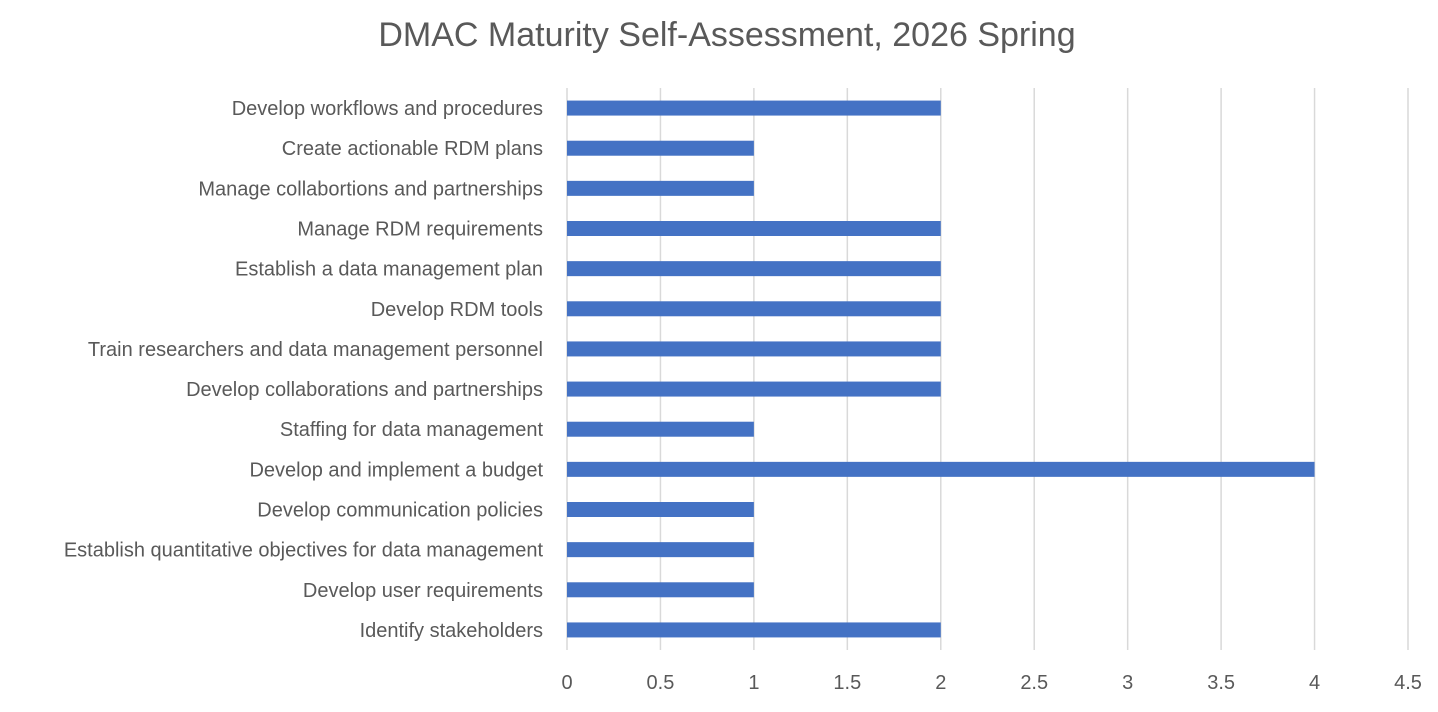  Describe the element at coordinates (1408, 683) in the screenshot. I see `x-tick-label: 4.5` at that location.